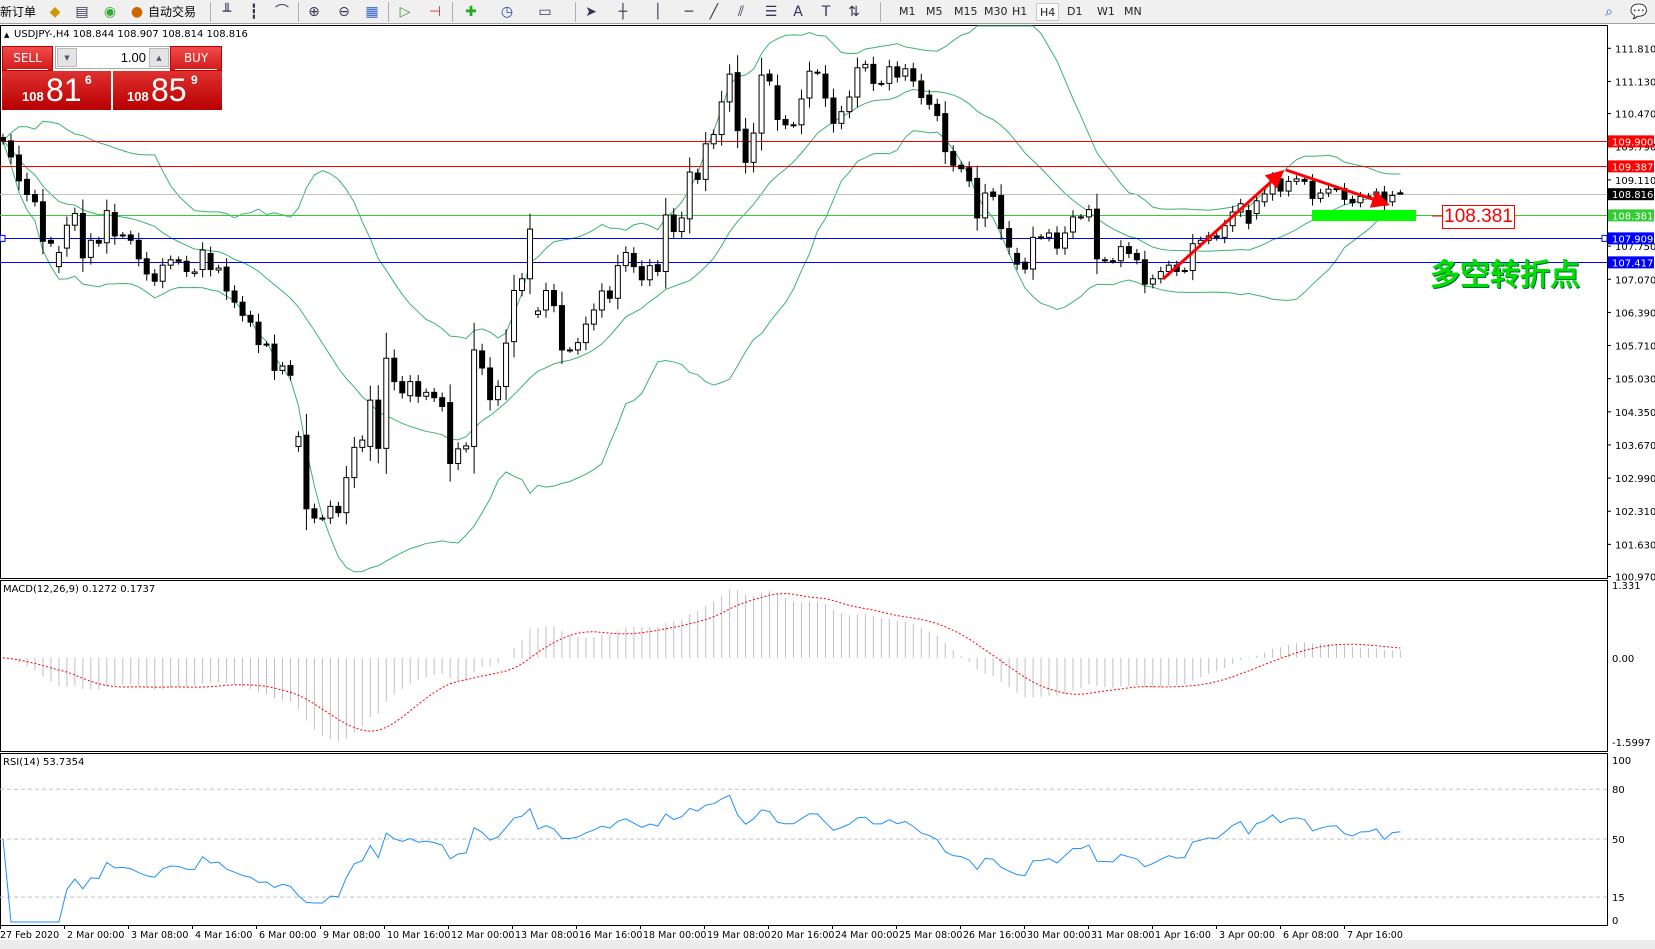  I want to click on sell-price-pips: 81, so click(64, 90).